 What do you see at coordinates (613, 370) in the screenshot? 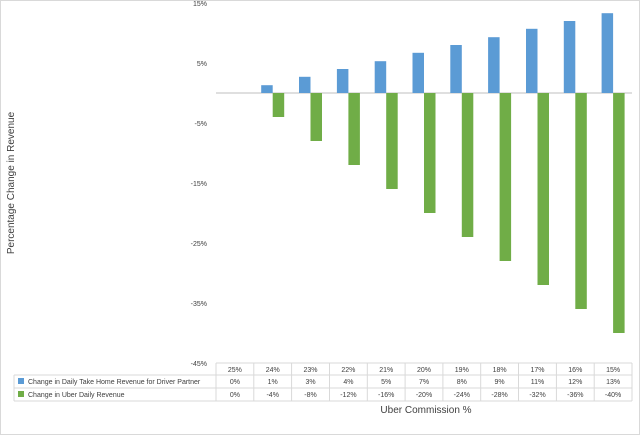
I see `x-category-label: 15%` at bounding box center [613, 370].